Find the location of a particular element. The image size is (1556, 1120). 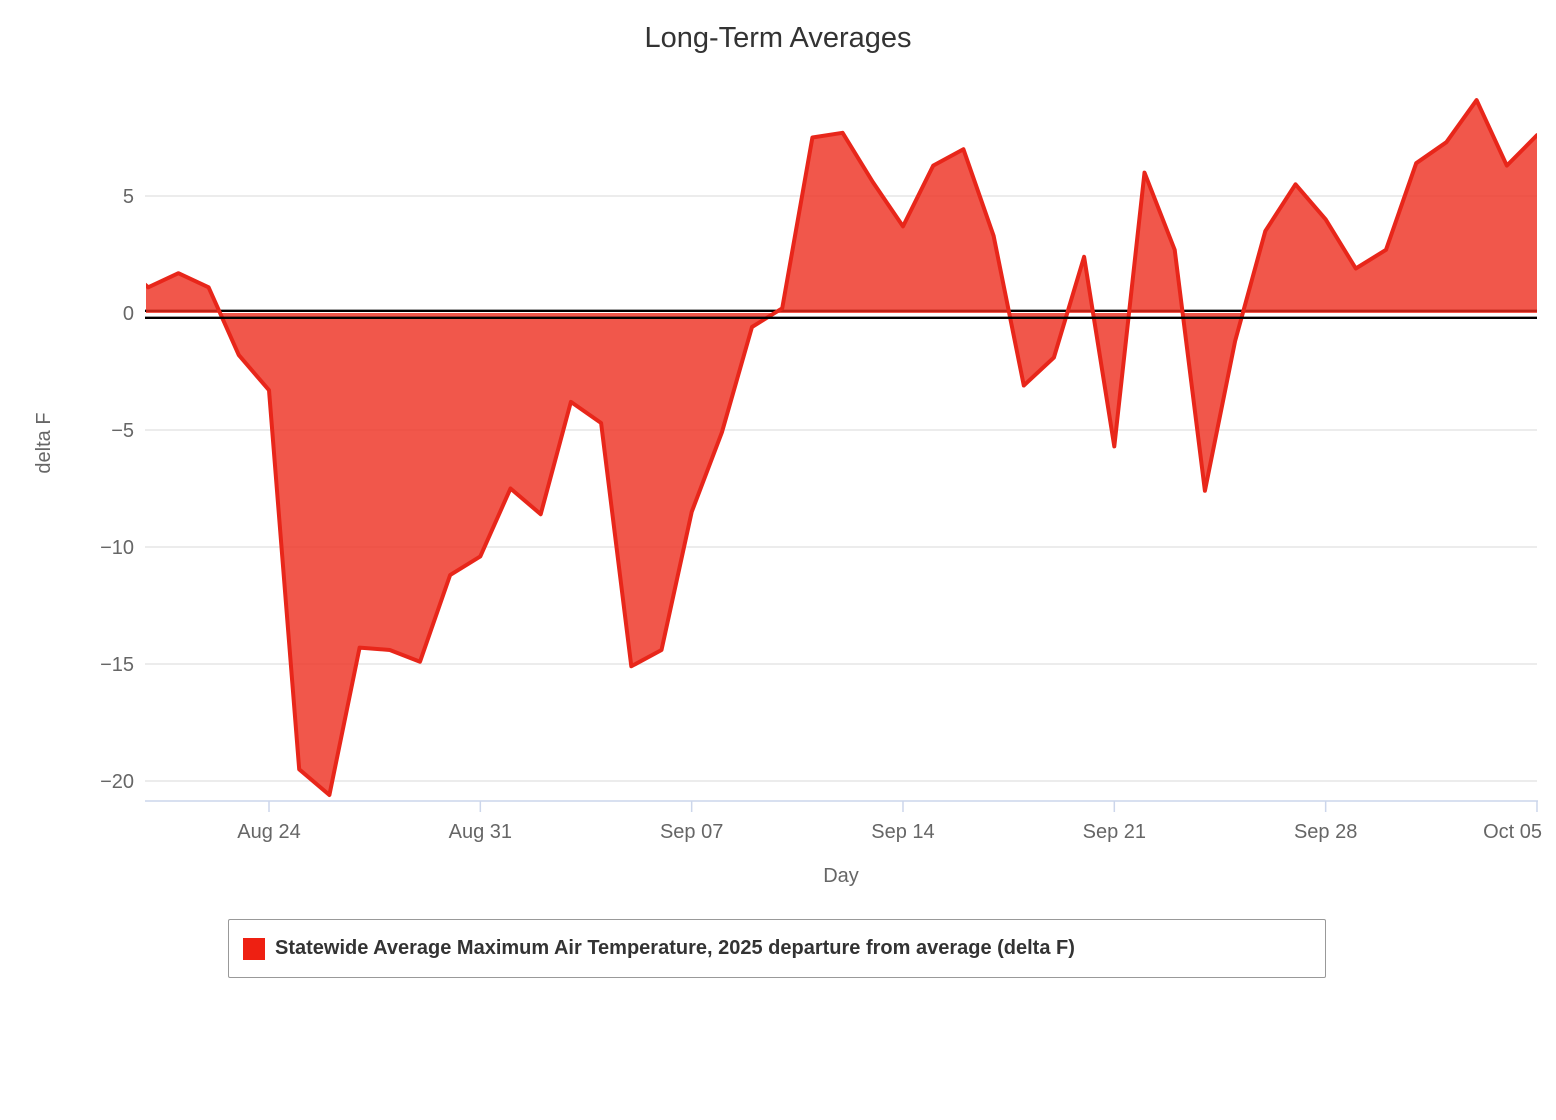

y-tick-label: 5 is located at coordinates (128, 197).